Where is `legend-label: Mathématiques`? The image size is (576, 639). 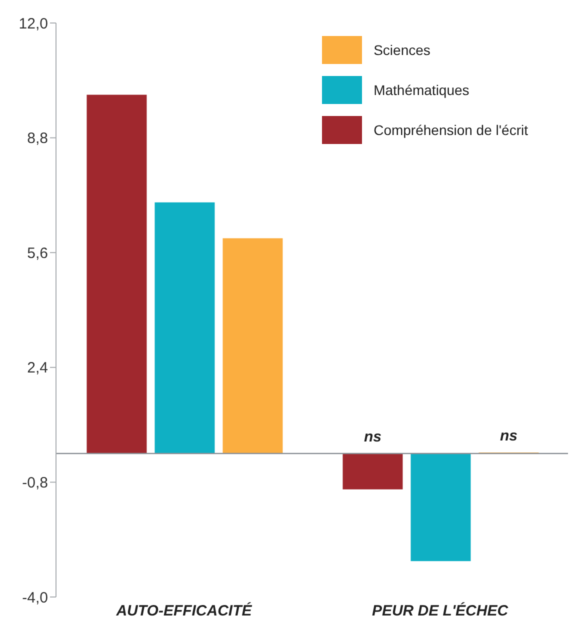
legend-label: Mathématiques is located at coordinates (422, 90).